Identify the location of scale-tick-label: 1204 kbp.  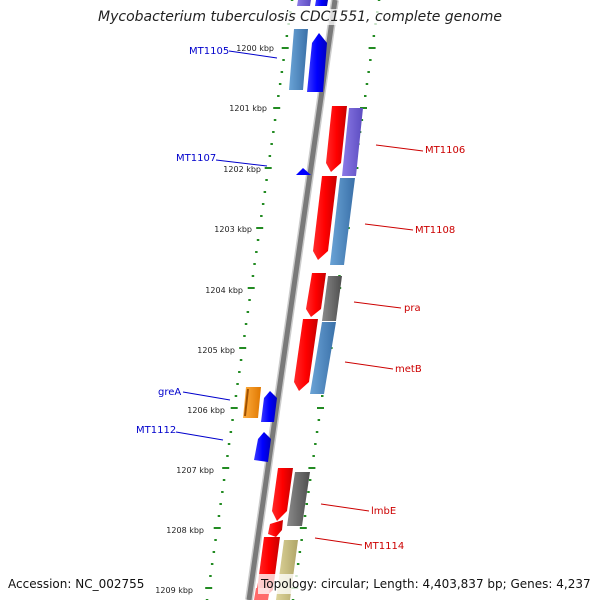
(224, 290).